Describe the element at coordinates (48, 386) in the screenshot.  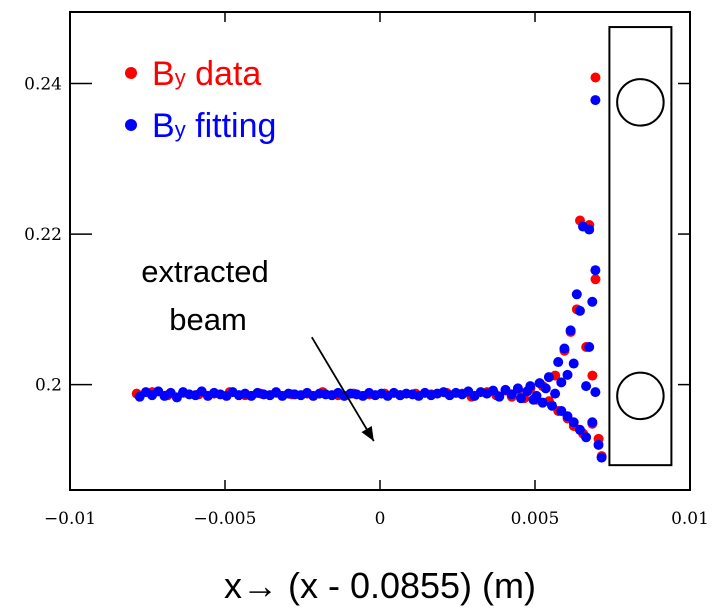
I see `y-tick-label: 0.2` at that location.